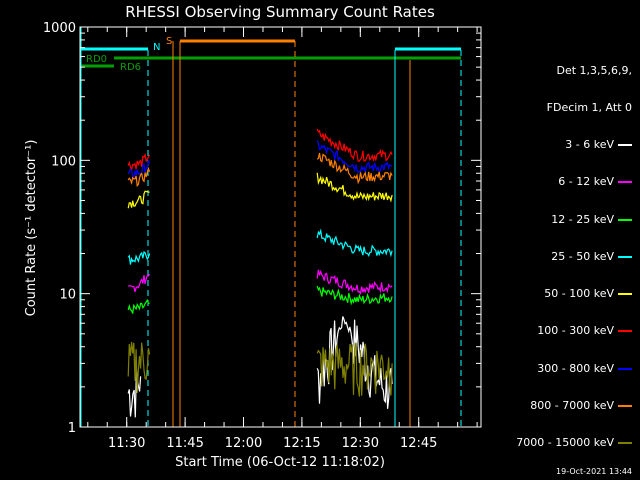 This screenshot has height=480, width=640. What do you see at coordinates (156, 47) in the screenshot?
I see `annotation-n: N` at bounding box center [156, 47].